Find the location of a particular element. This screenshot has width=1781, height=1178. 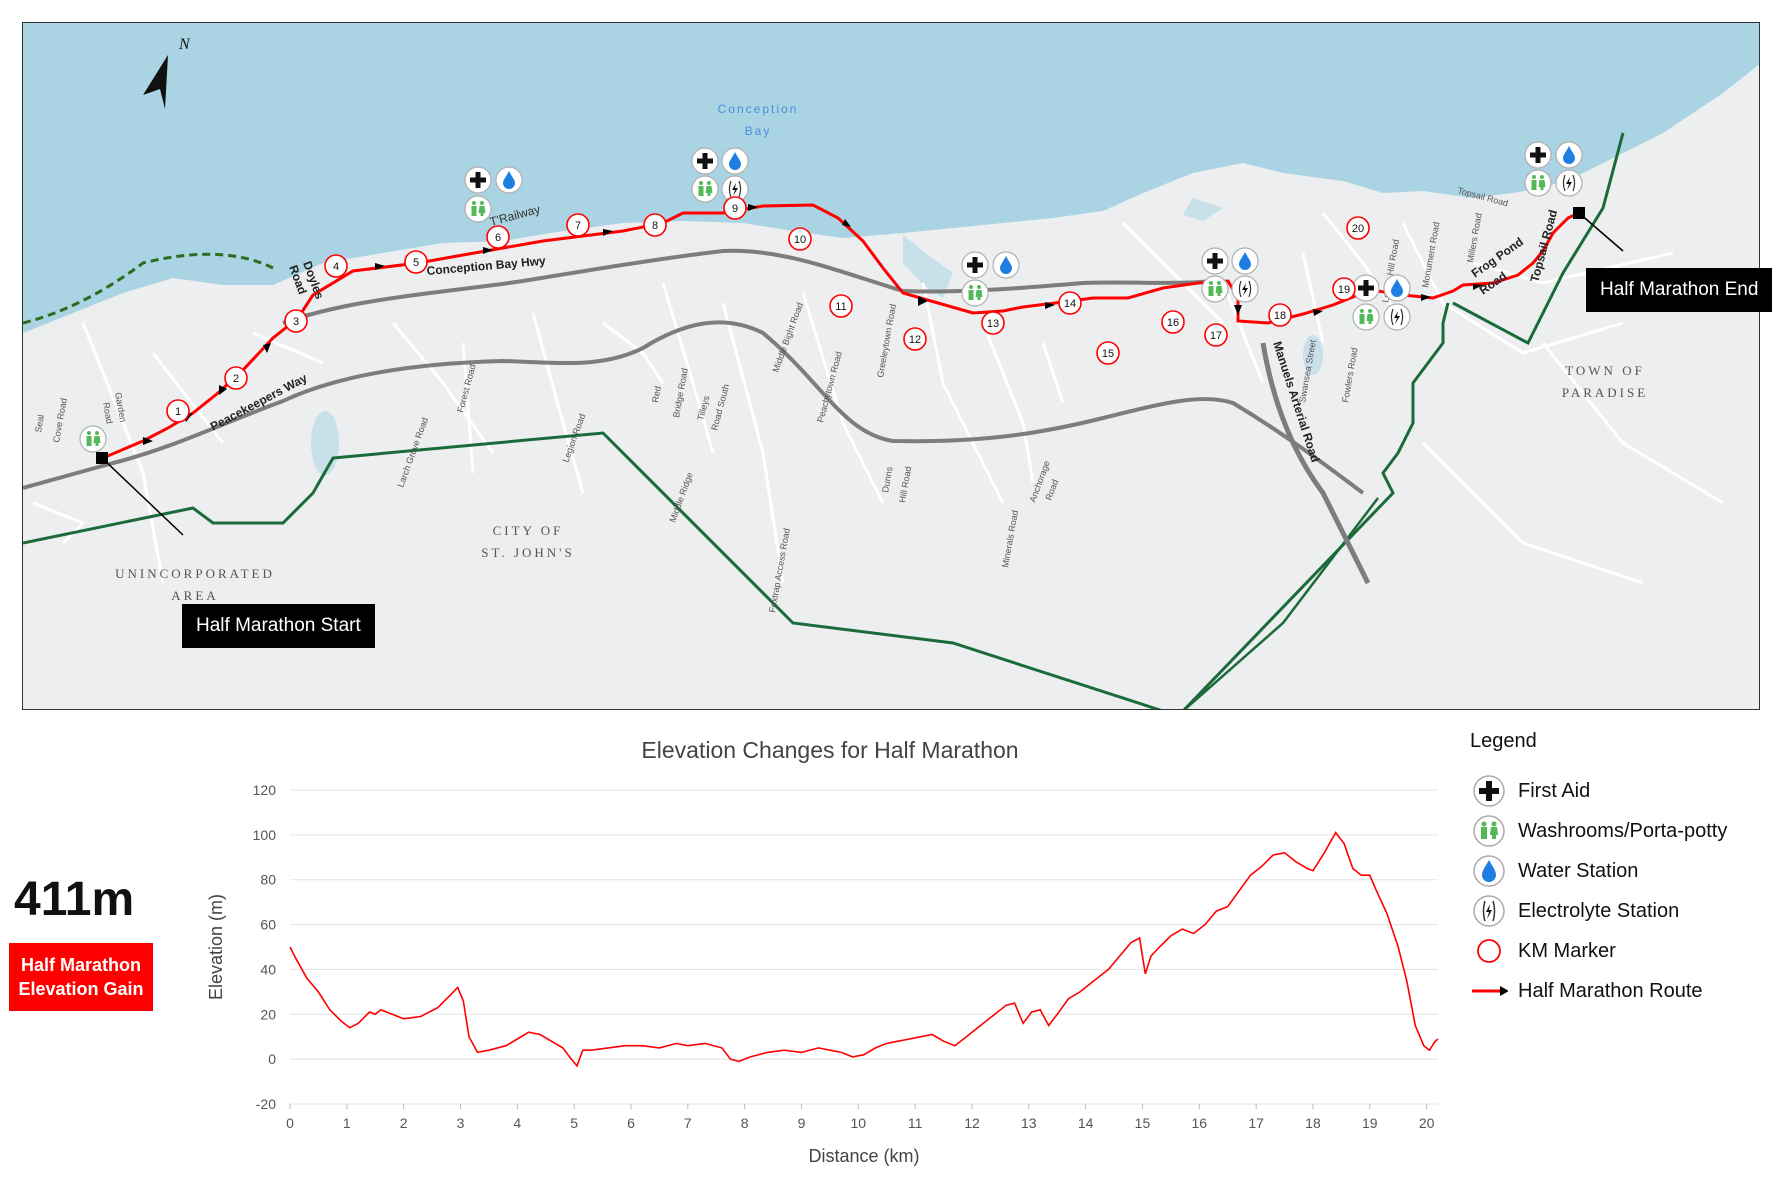

km-marker: 20 is located at coordinates (1358, 228).